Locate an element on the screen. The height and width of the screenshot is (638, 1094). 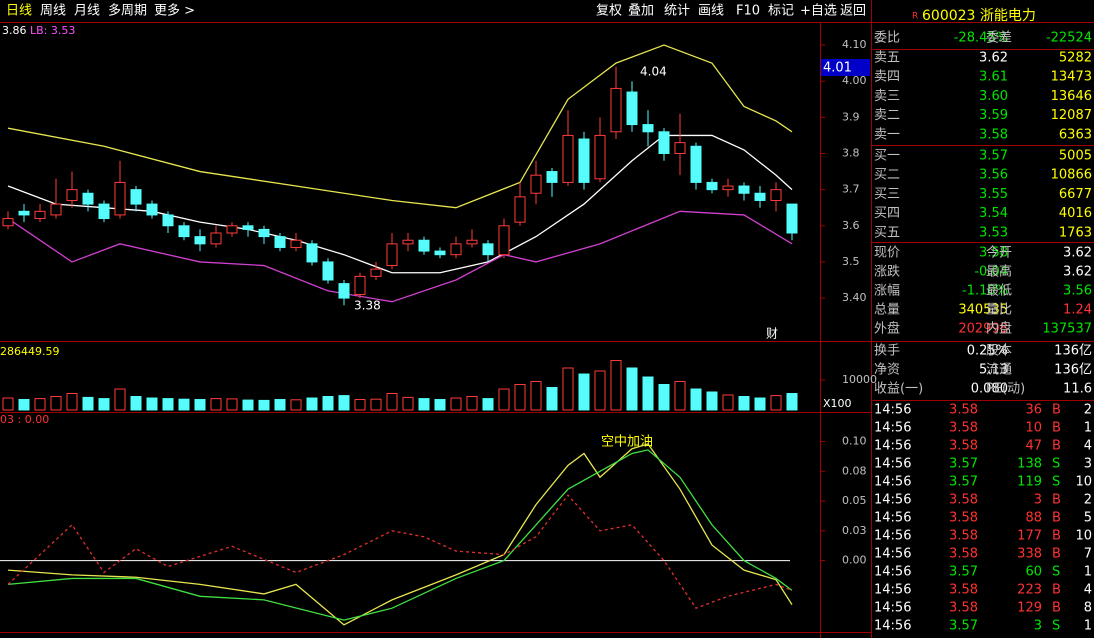
y-tick-label: 3.6 is located at coordinates (851, 225).